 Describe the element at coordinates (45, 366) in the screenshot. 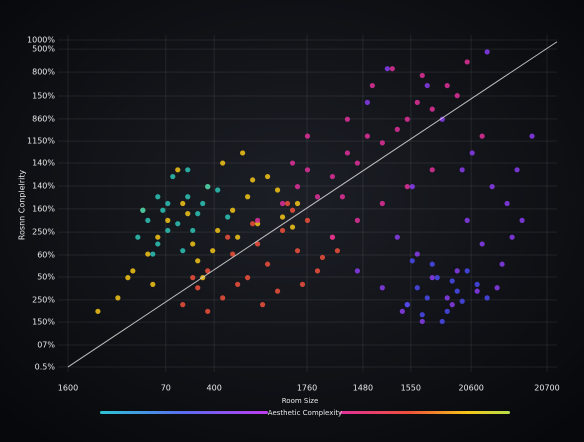

I see `y-tick-label: 0.5%` at that location.